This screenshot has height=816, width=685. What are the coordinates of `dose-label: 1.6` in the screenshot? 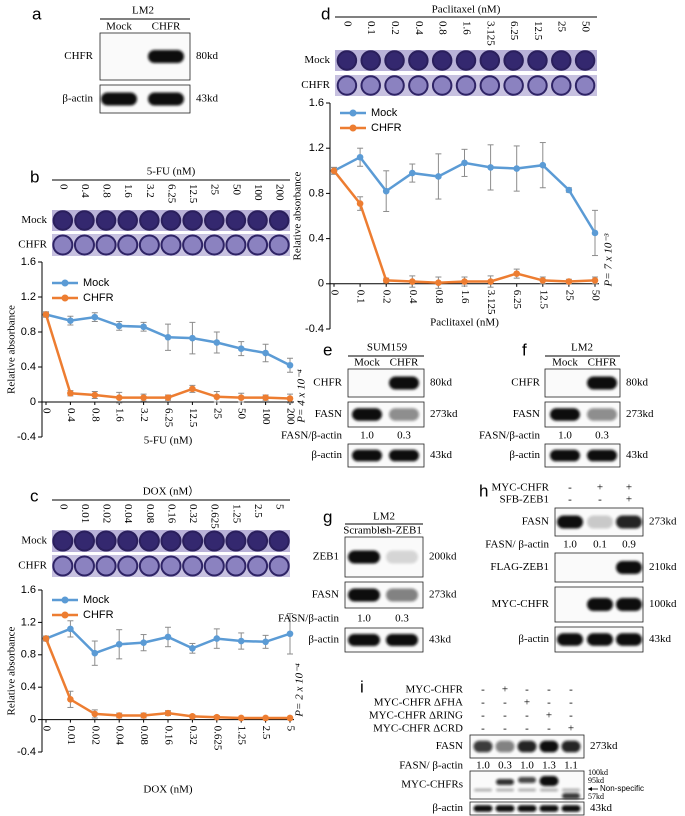 It's located at (128, 191).